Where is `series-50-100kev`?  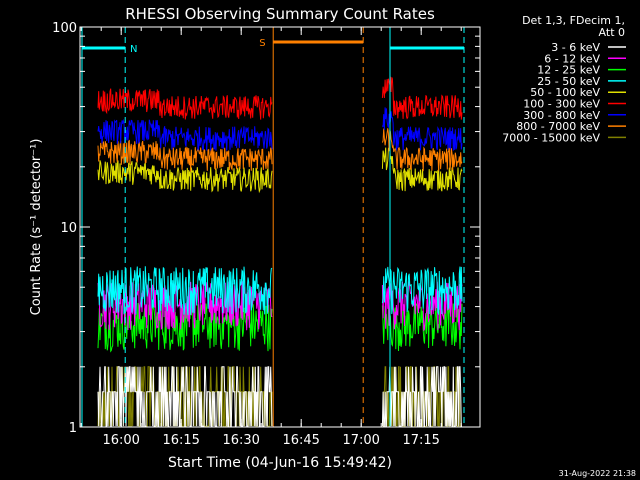
series-50-100kev is located at coordinates (280, 170).